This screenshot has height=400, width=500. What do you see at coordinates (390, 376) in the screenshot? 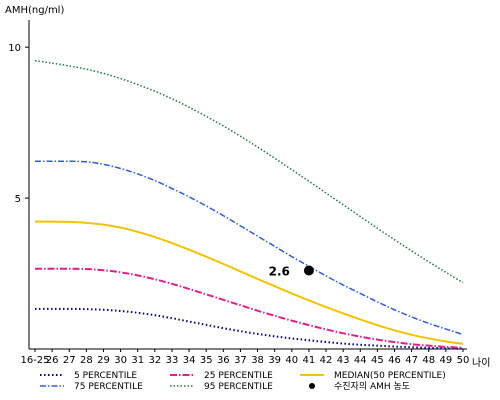
I see `legend-label-2: MEDIAN(50 PERCENTILE)` at bounding box center [390, 376].